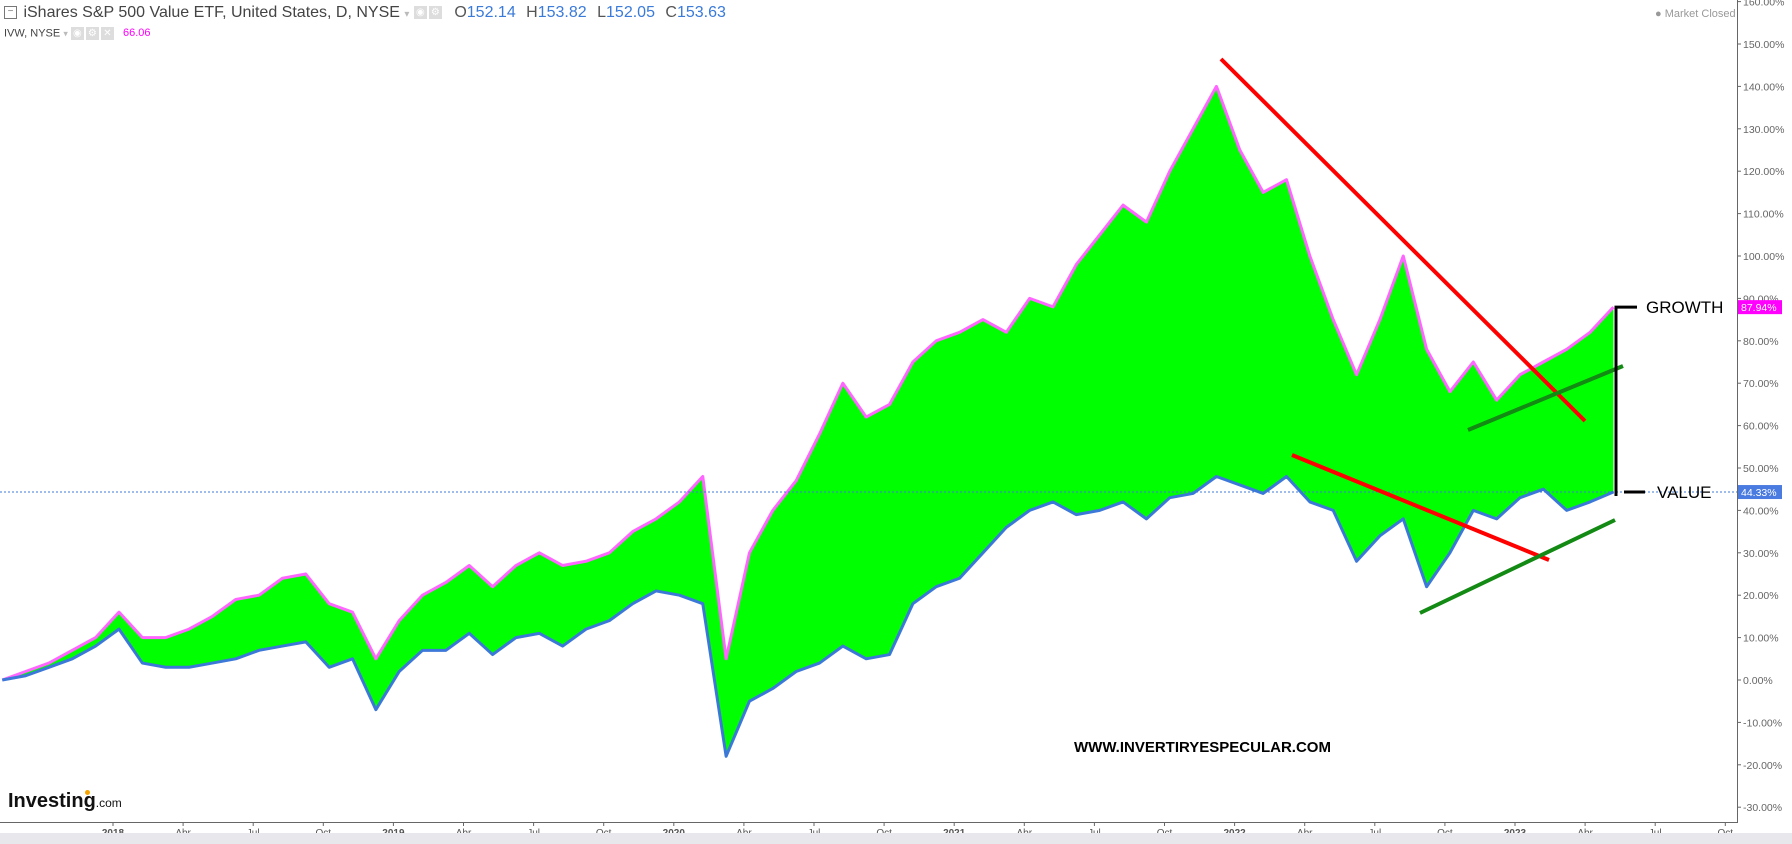  I want to click on y-tick-label: 110.00%, so click(1763, 215).